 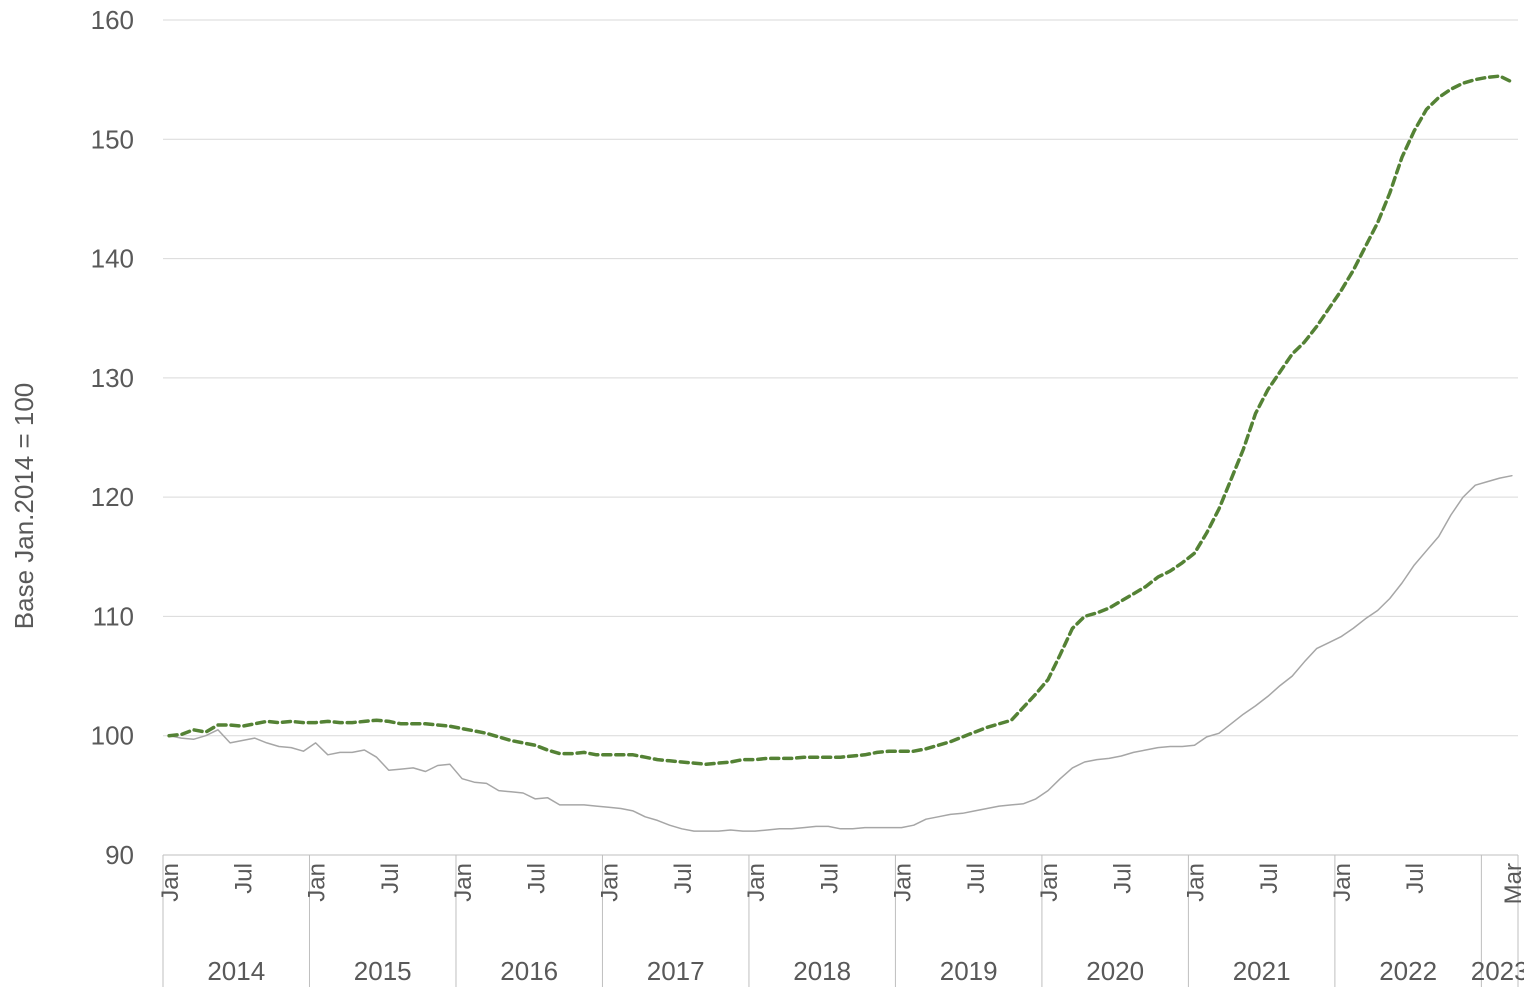 What do you see at coordinates (236, 971) in the screenshot?
I see `x-year-label: 2014` at bounding box center [236, 971].